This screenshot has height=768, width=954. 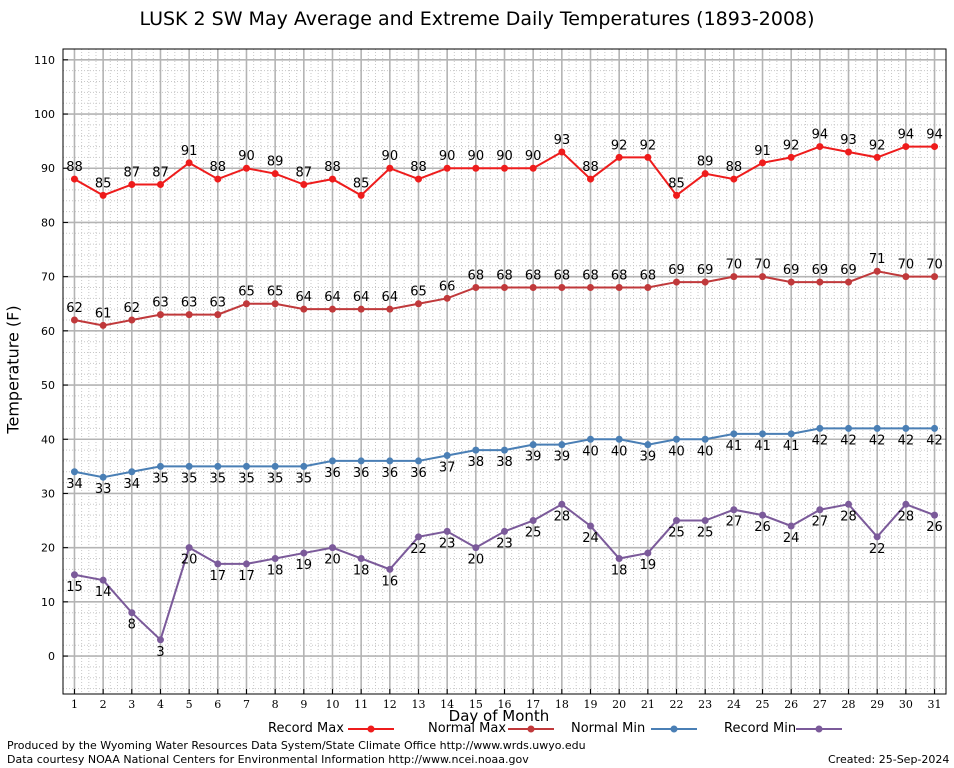 What do you see at coordinates (418, 549) in the screenshot?
I see `data-label-record-min: 22` at bounding box center [418, 549].